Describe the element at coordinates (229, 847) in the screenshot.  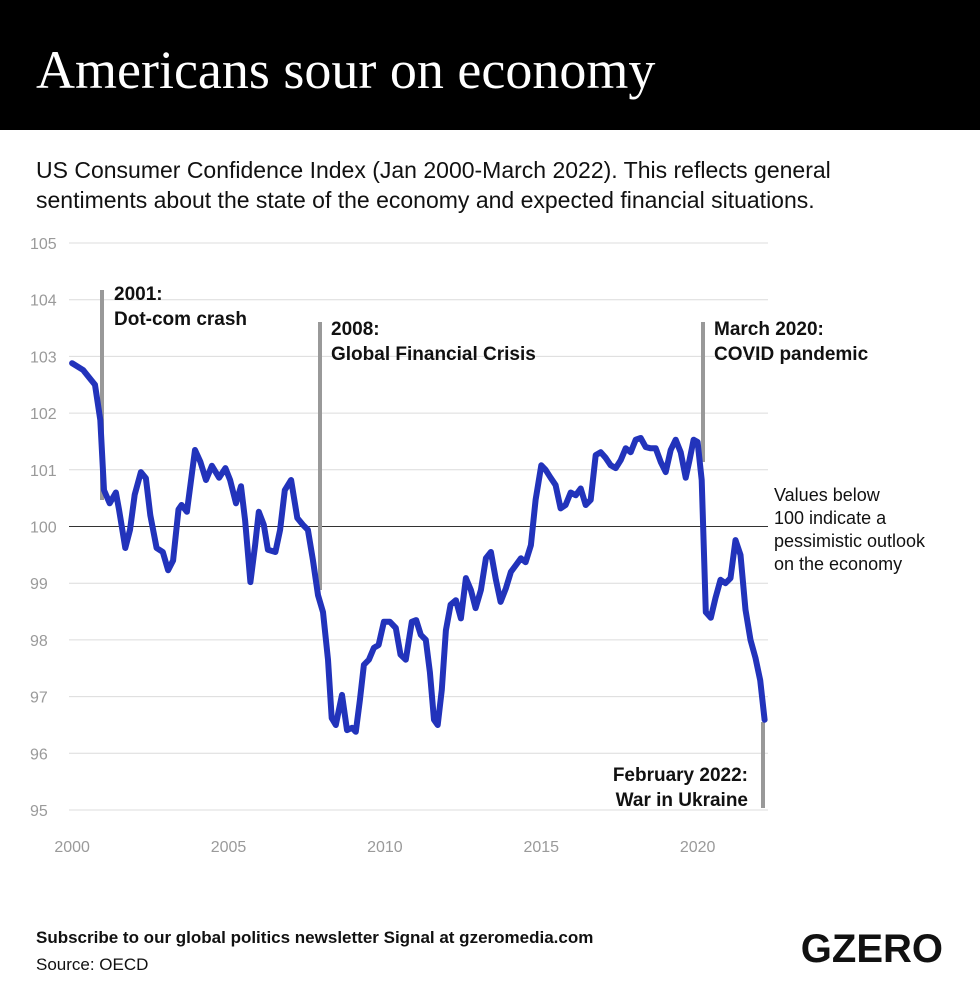
I see `x-tick-label: 2005` at that location.